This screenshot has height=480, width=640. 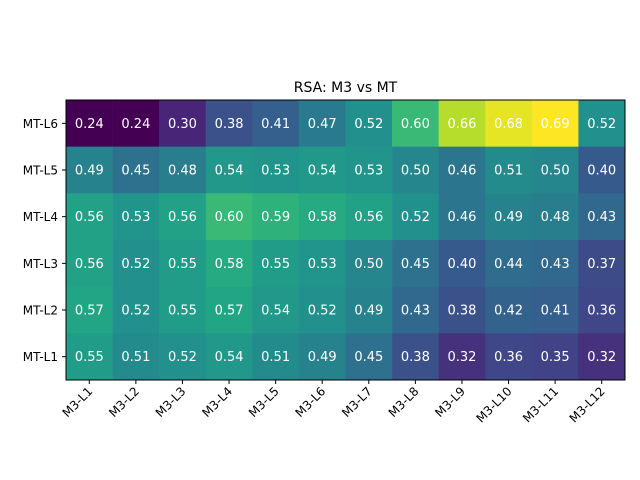 What do you see at coordinates (602, 170) in the screenshot?
I see `heatmap-cell-MT-L5-M3-L12` at bounding box center [602, 170].